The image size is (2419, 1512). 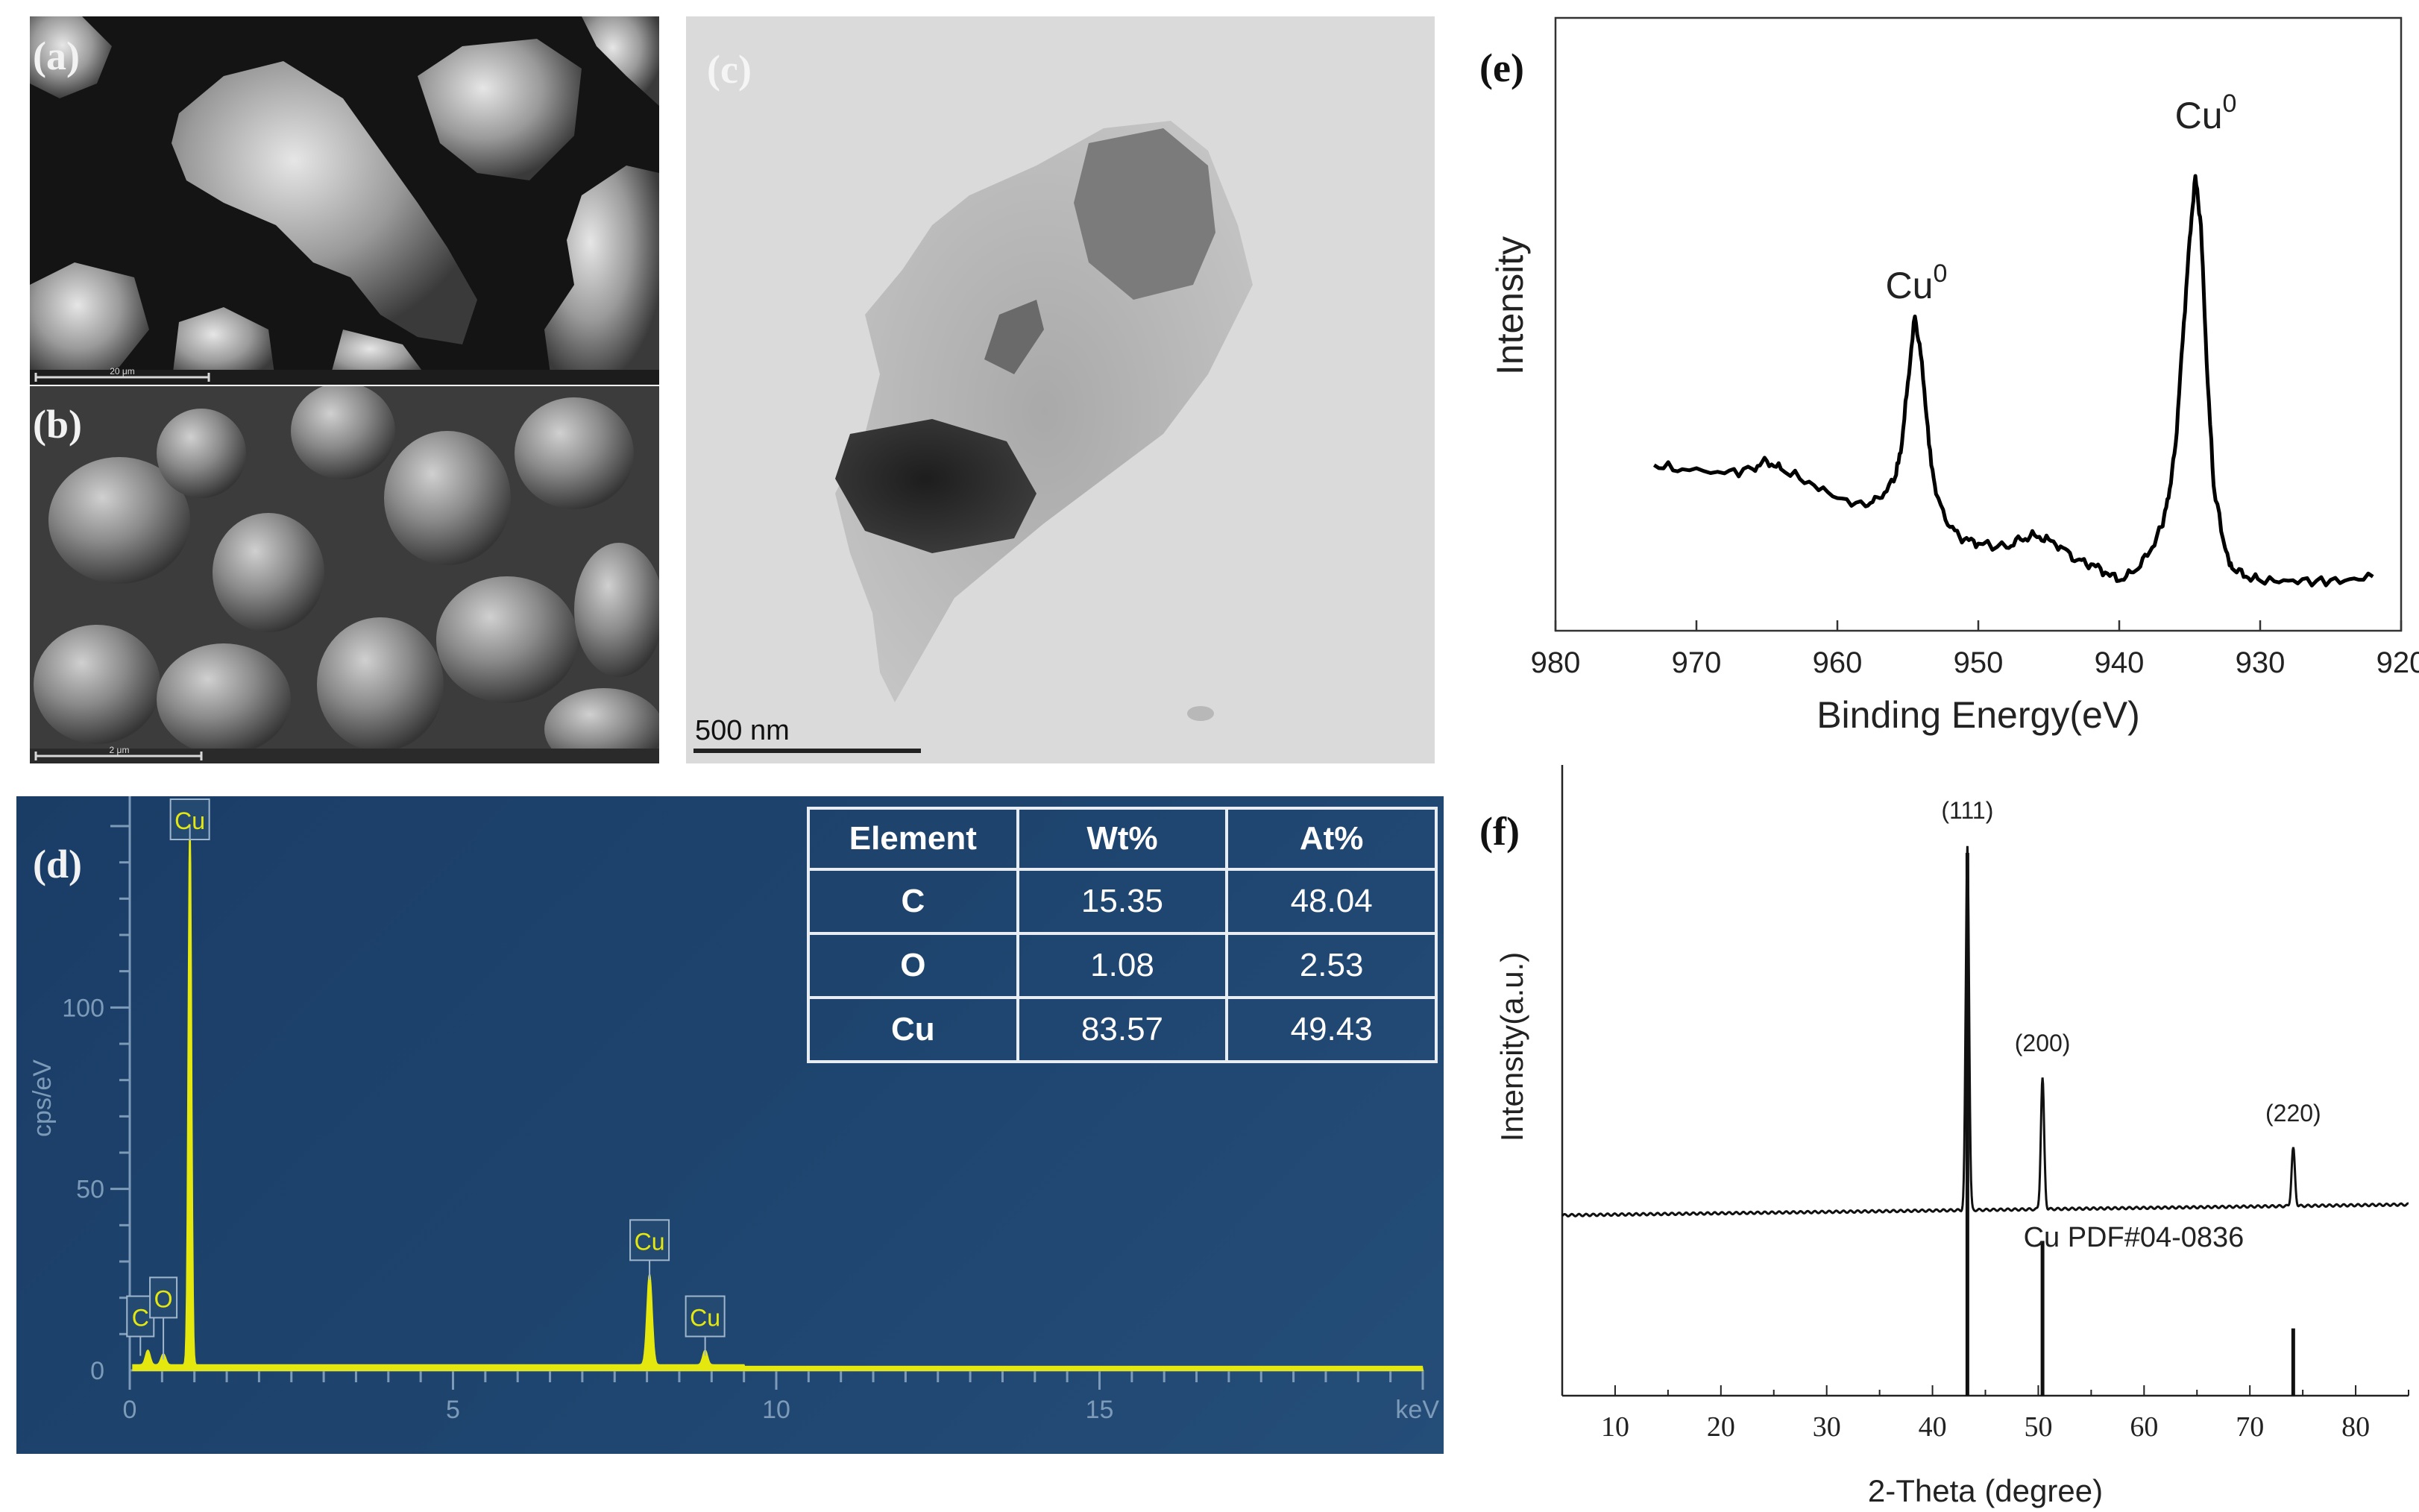 I want to click on x-tick-label: 920, so click(x=2397, y=662).